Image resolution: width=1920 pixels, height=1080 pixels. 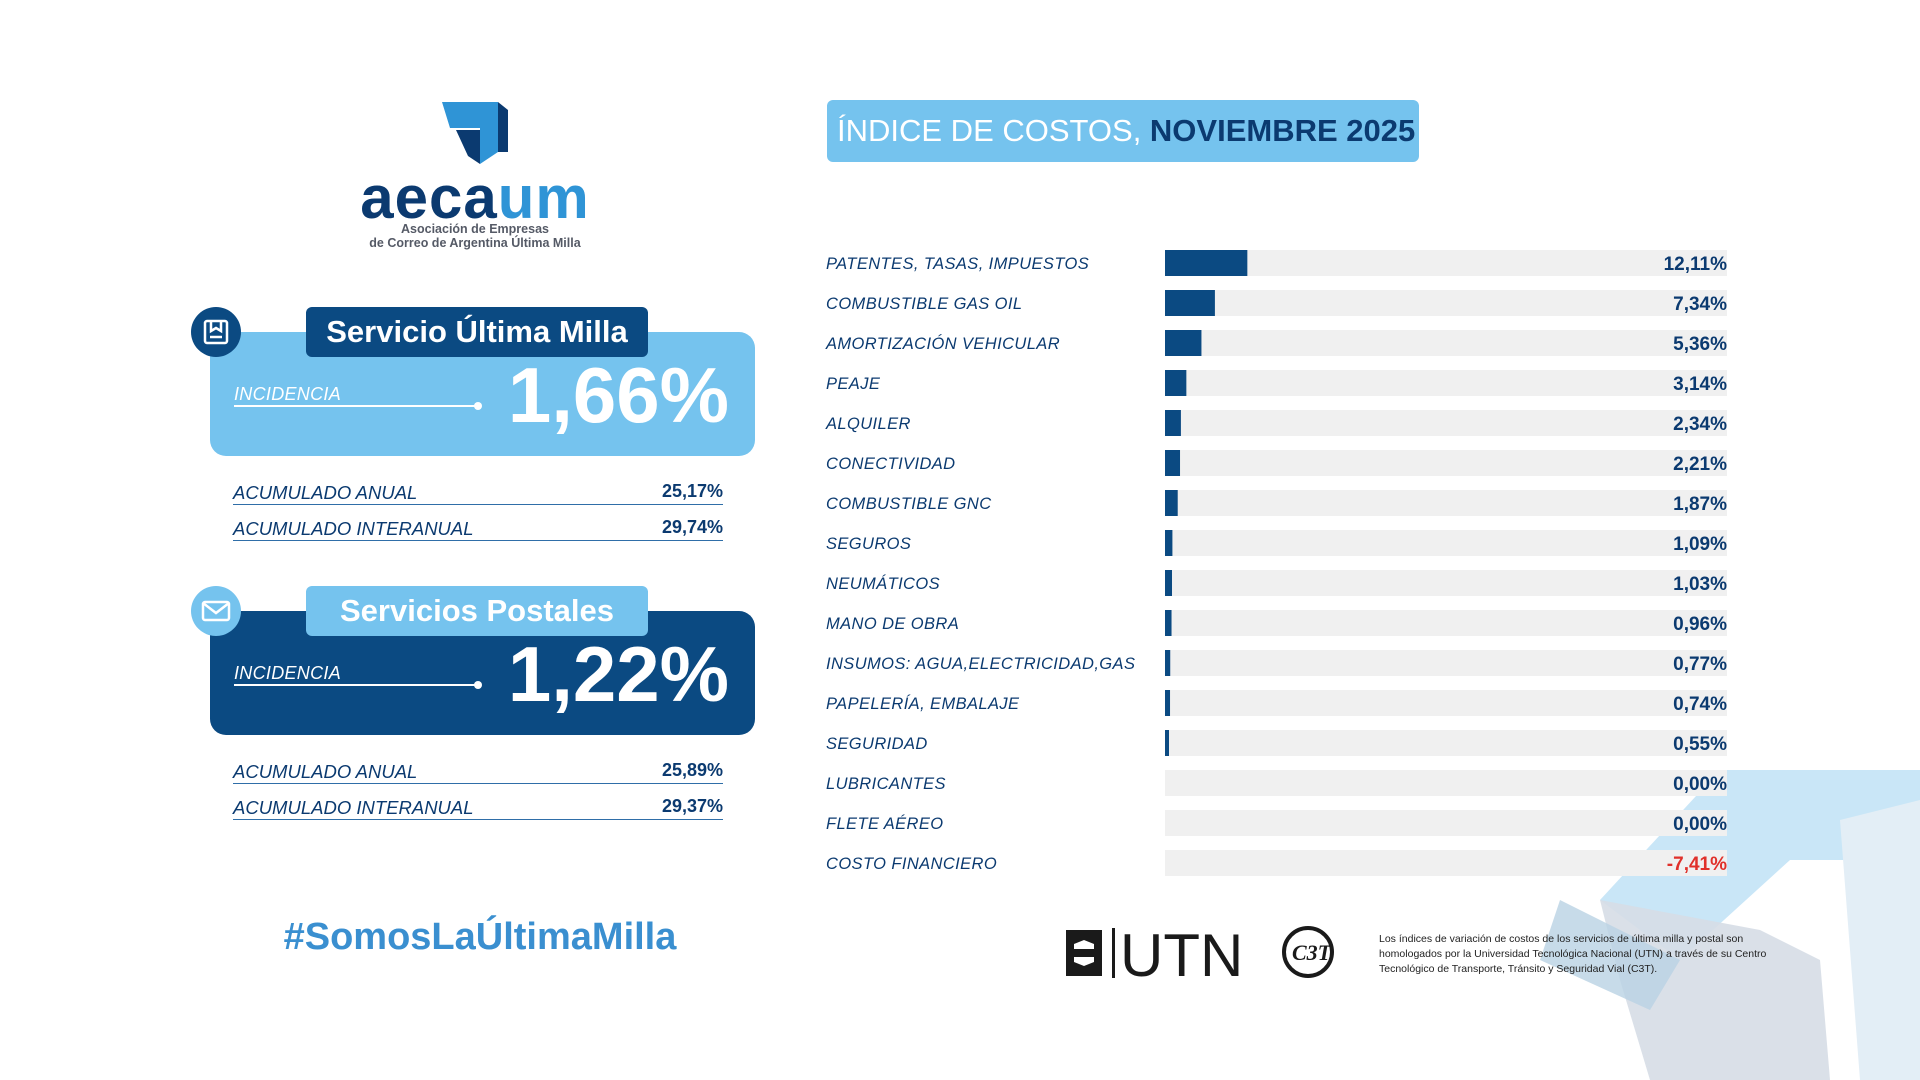 I want to click on utn-text: UTN, so click(x=1181, y=953).